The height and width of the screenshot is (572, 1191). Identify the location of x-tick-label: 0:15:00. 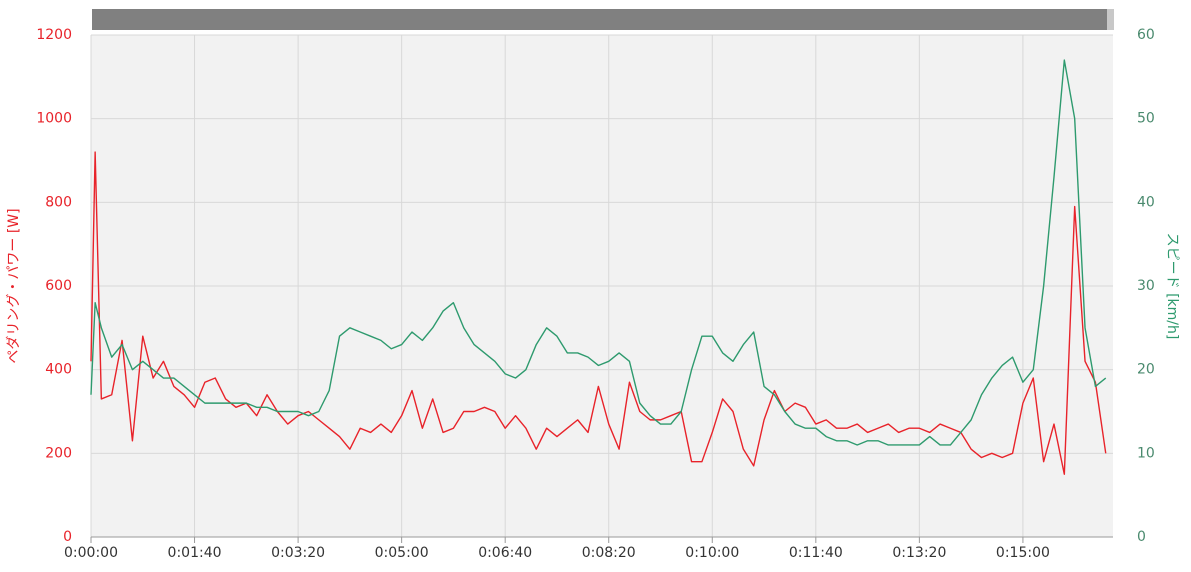
(1023, 553).